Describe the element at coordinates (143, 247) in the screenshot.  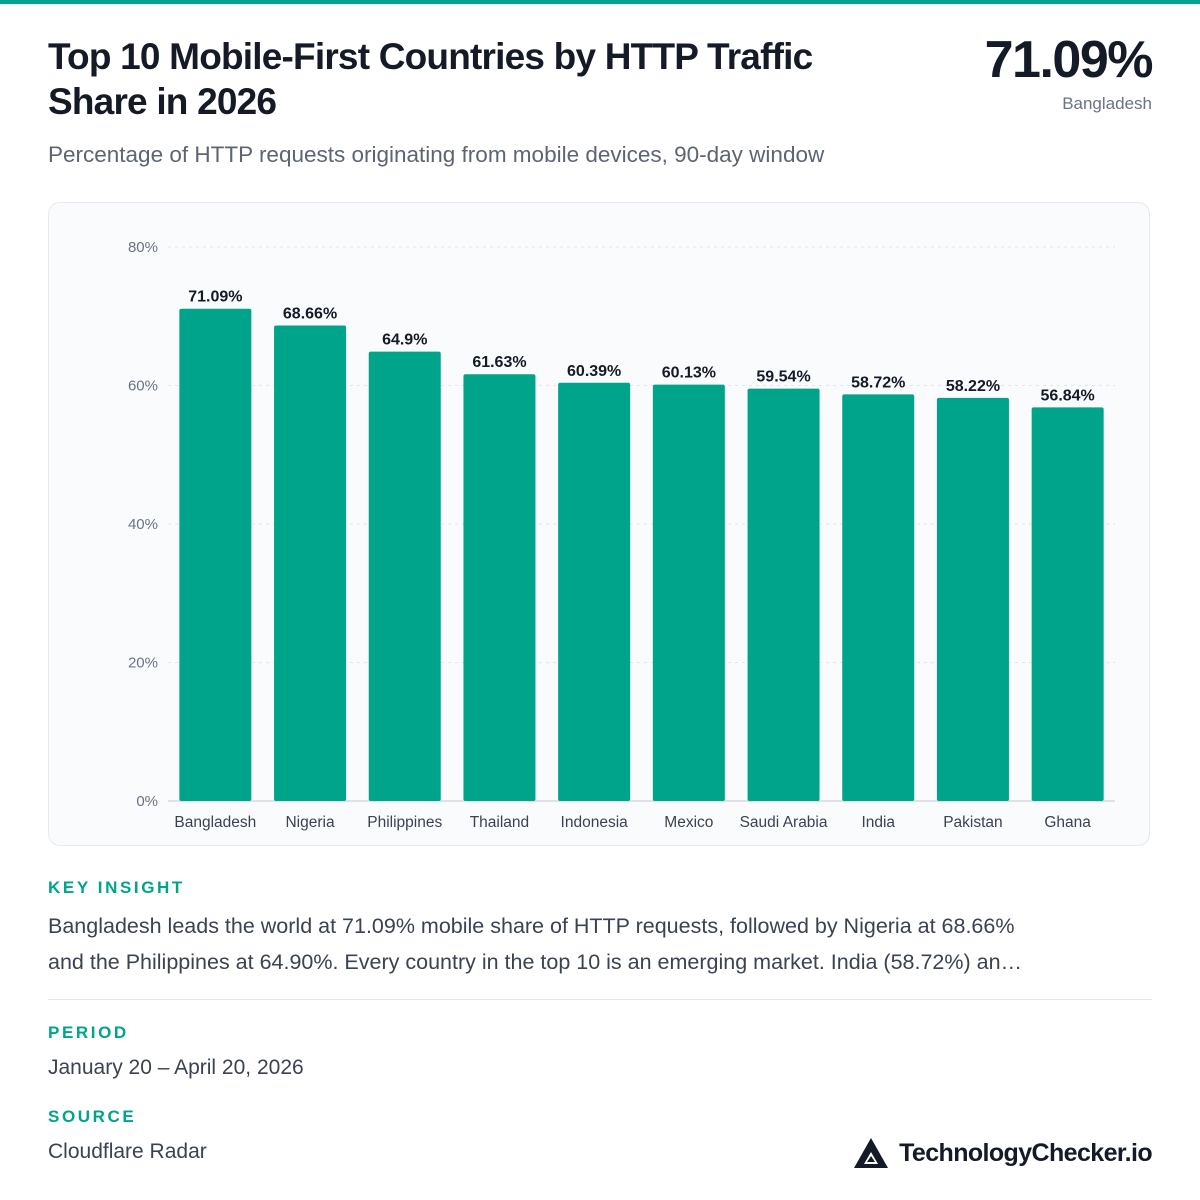
I see `y-tick-label: 80%` at that location.